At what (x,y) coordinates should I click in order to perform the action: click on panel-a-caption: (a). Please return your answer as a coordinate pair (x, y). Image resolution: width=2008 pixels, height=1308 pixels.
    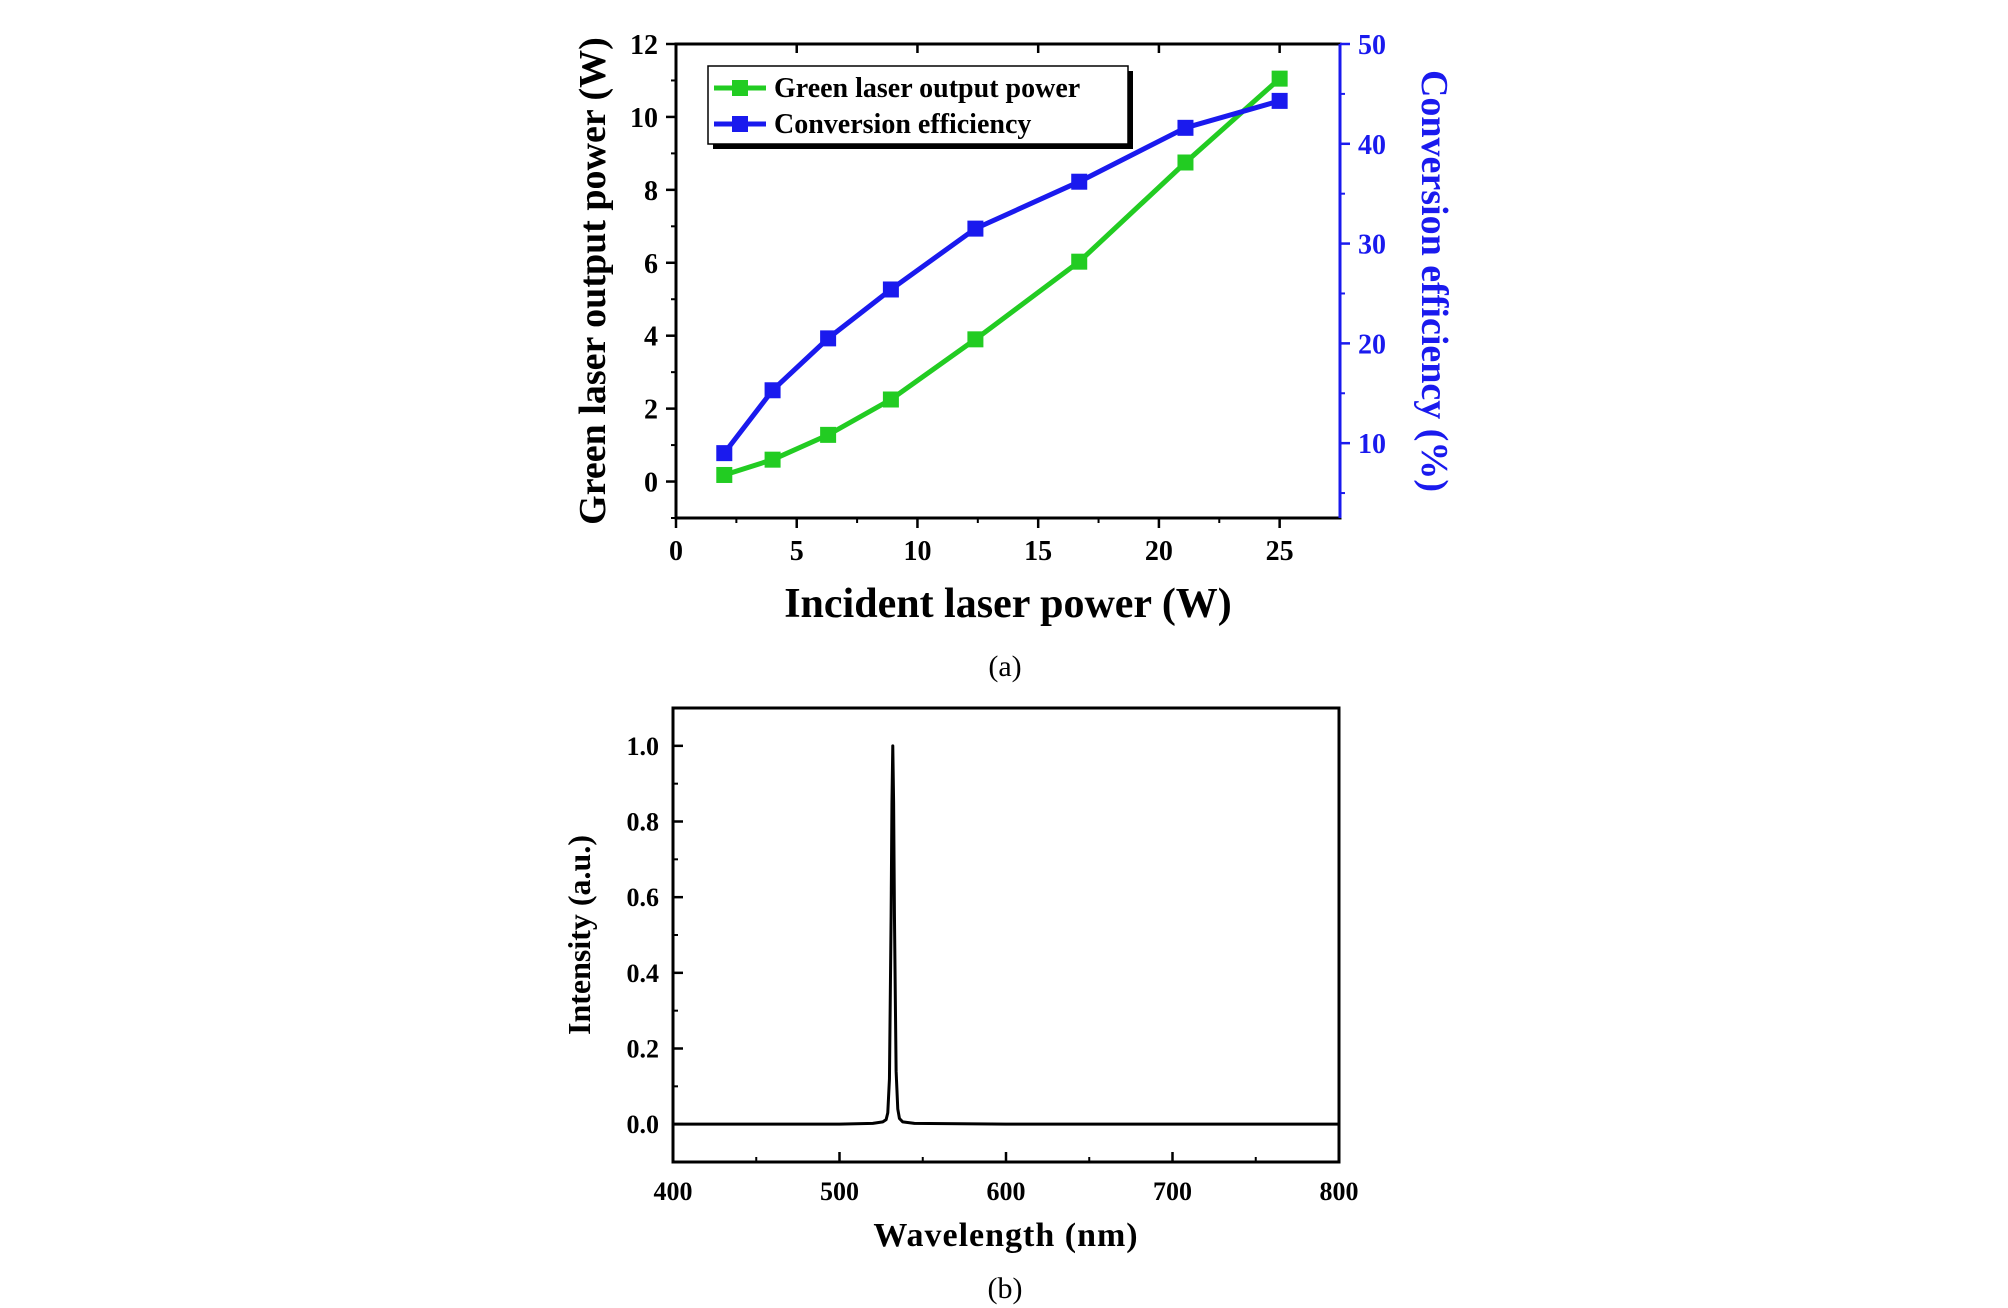
    Looking at the image, I should click on (1005, 666).